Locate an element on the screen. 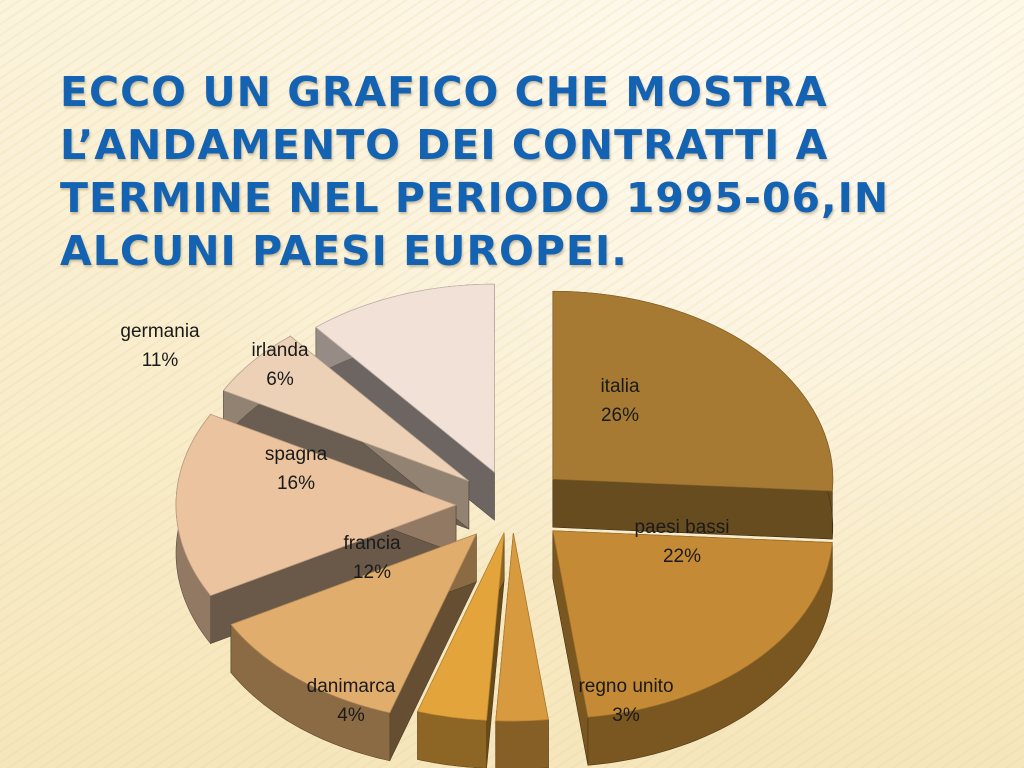 This screenshot has width=1024, height=768. pie-slice-italia is located at coordinates (693, 415).